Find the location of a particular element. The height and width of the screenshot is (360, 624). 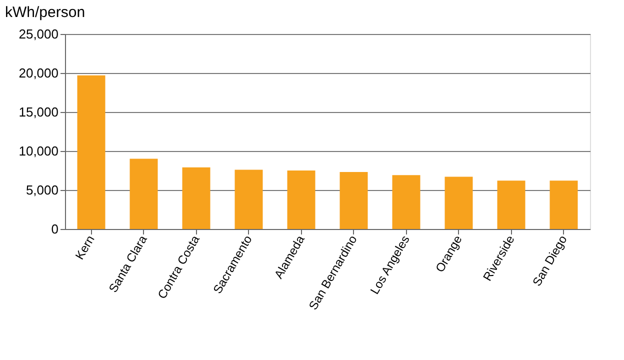

y-tick-label: 20,000 is located at coordinates (38, 73).